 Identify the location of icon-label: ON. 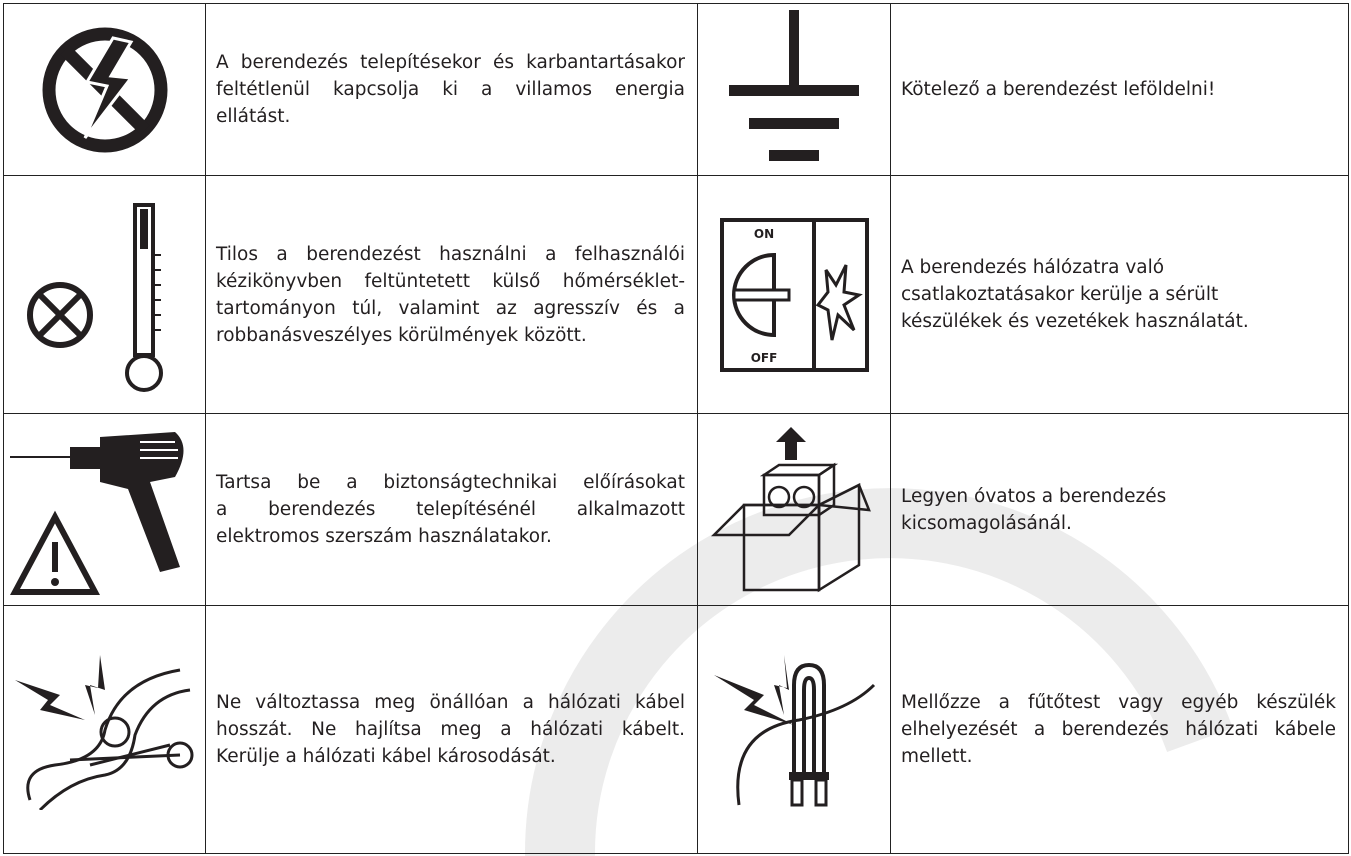
(764, 234).